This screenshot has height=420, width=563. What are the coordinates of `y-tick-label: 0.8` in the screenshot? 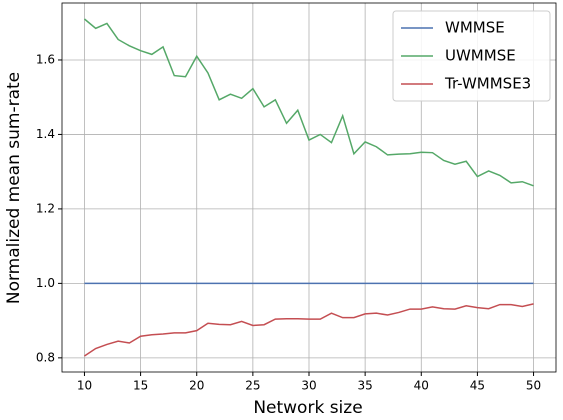 It's located at (45, 357).